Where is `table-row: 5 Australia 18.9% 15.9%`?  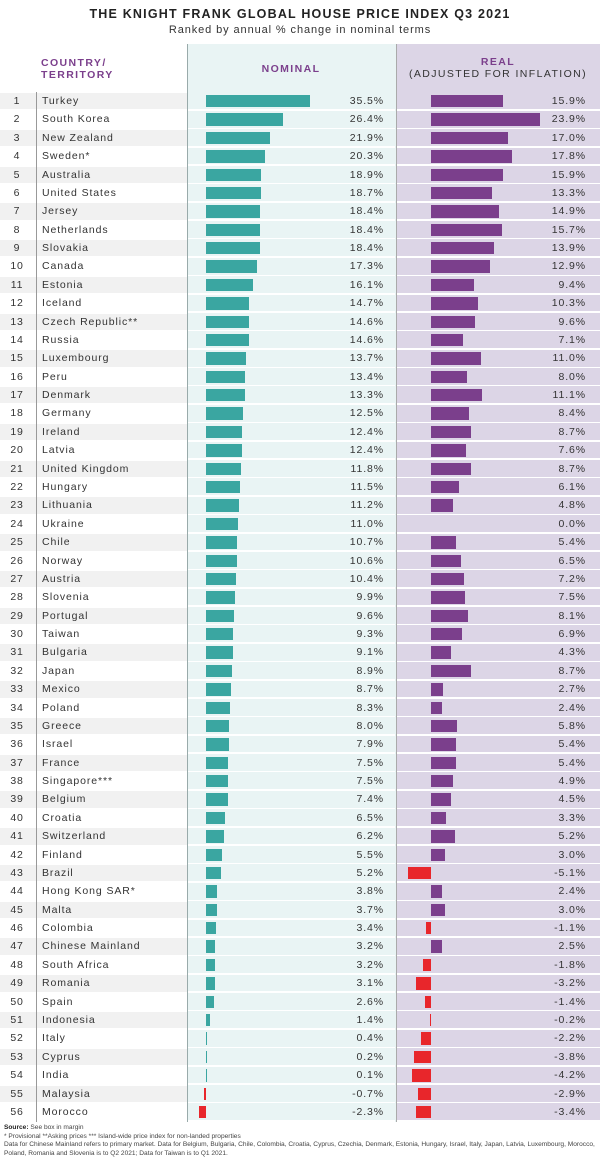
table-row: 5 Australia 18.9% 15.9% is located at coordinates (300, 175).